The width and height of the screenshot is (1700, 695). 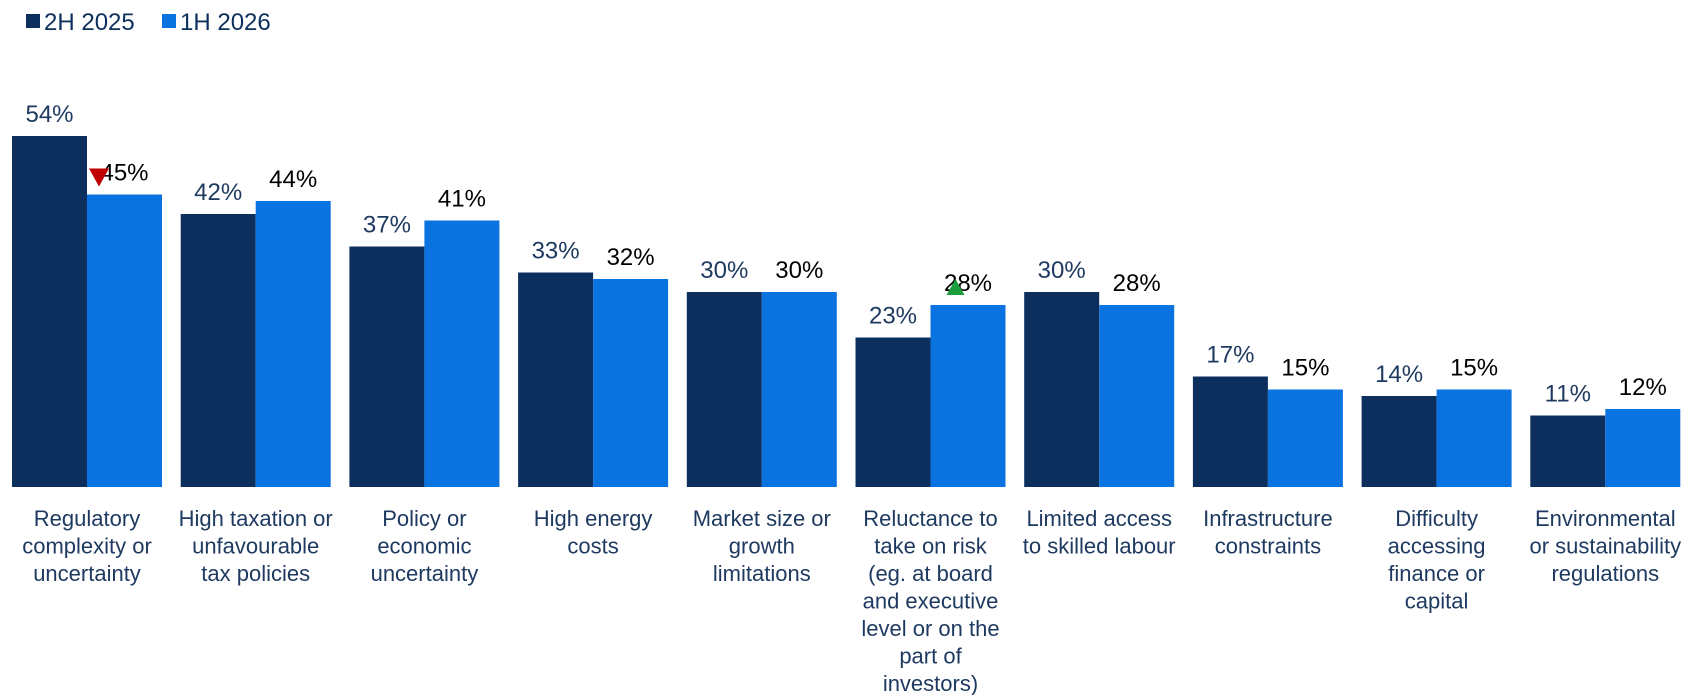 What do you see at coordinates (1568, 394) in the screenshot?
I see `value-label-2h-2025-10: 11%` at bounding box center [1568, 394].